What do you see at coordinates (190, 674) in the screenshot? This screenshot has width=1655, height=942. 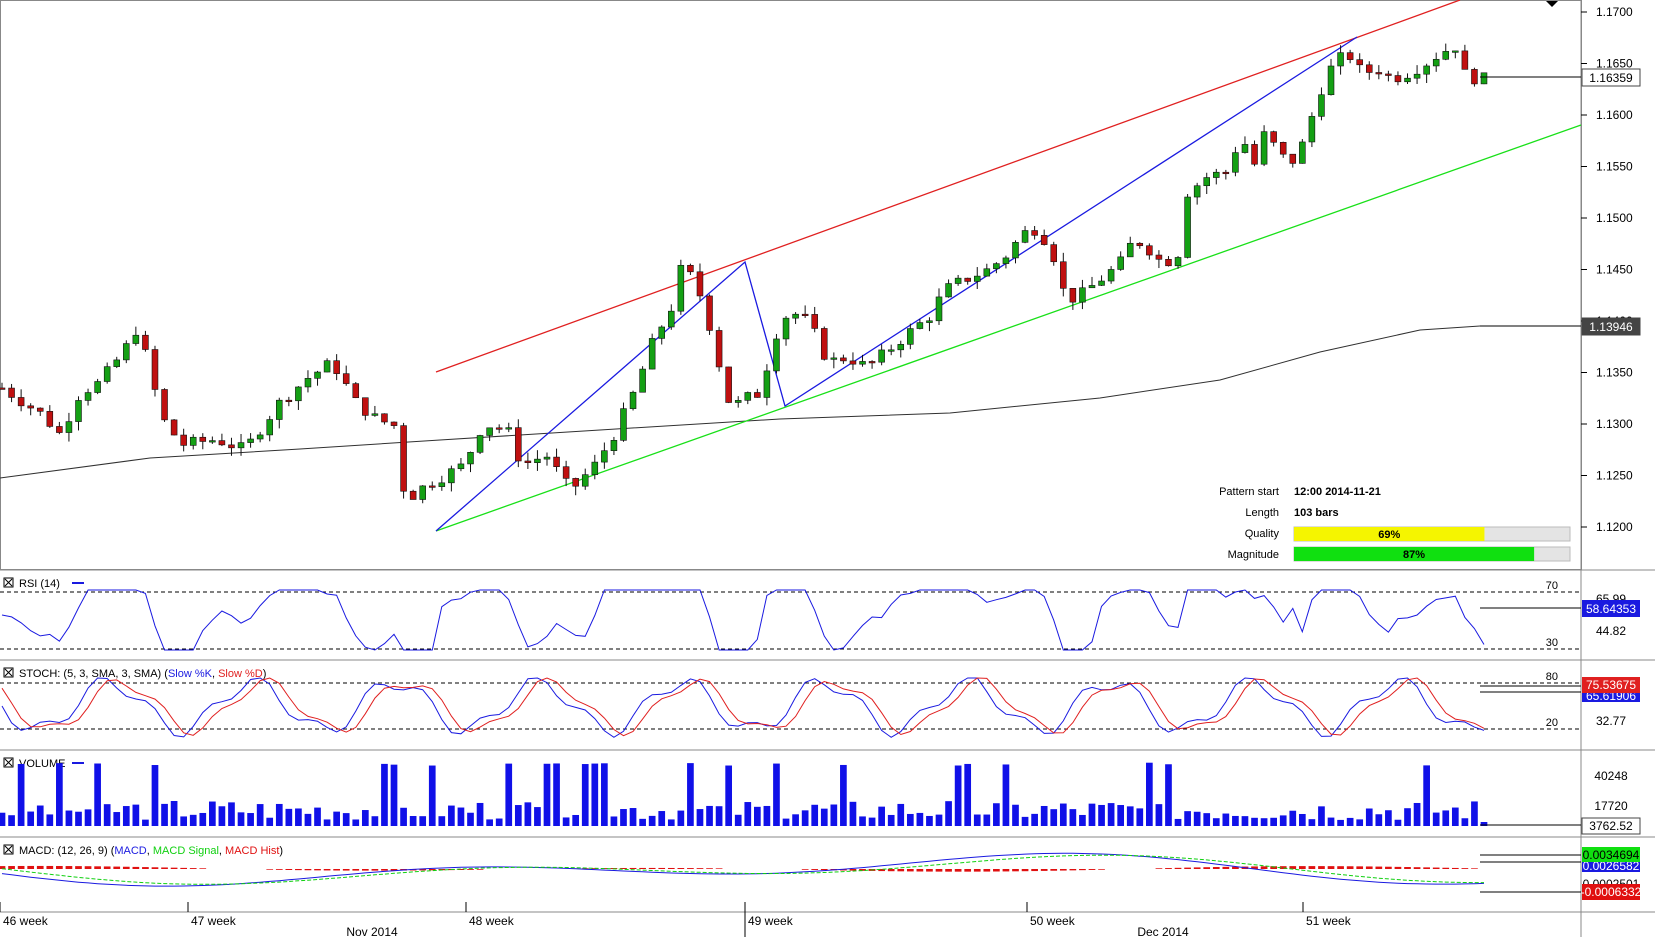 I see `stoch-k-name: Slow %K` at bounding box center [190, 674].